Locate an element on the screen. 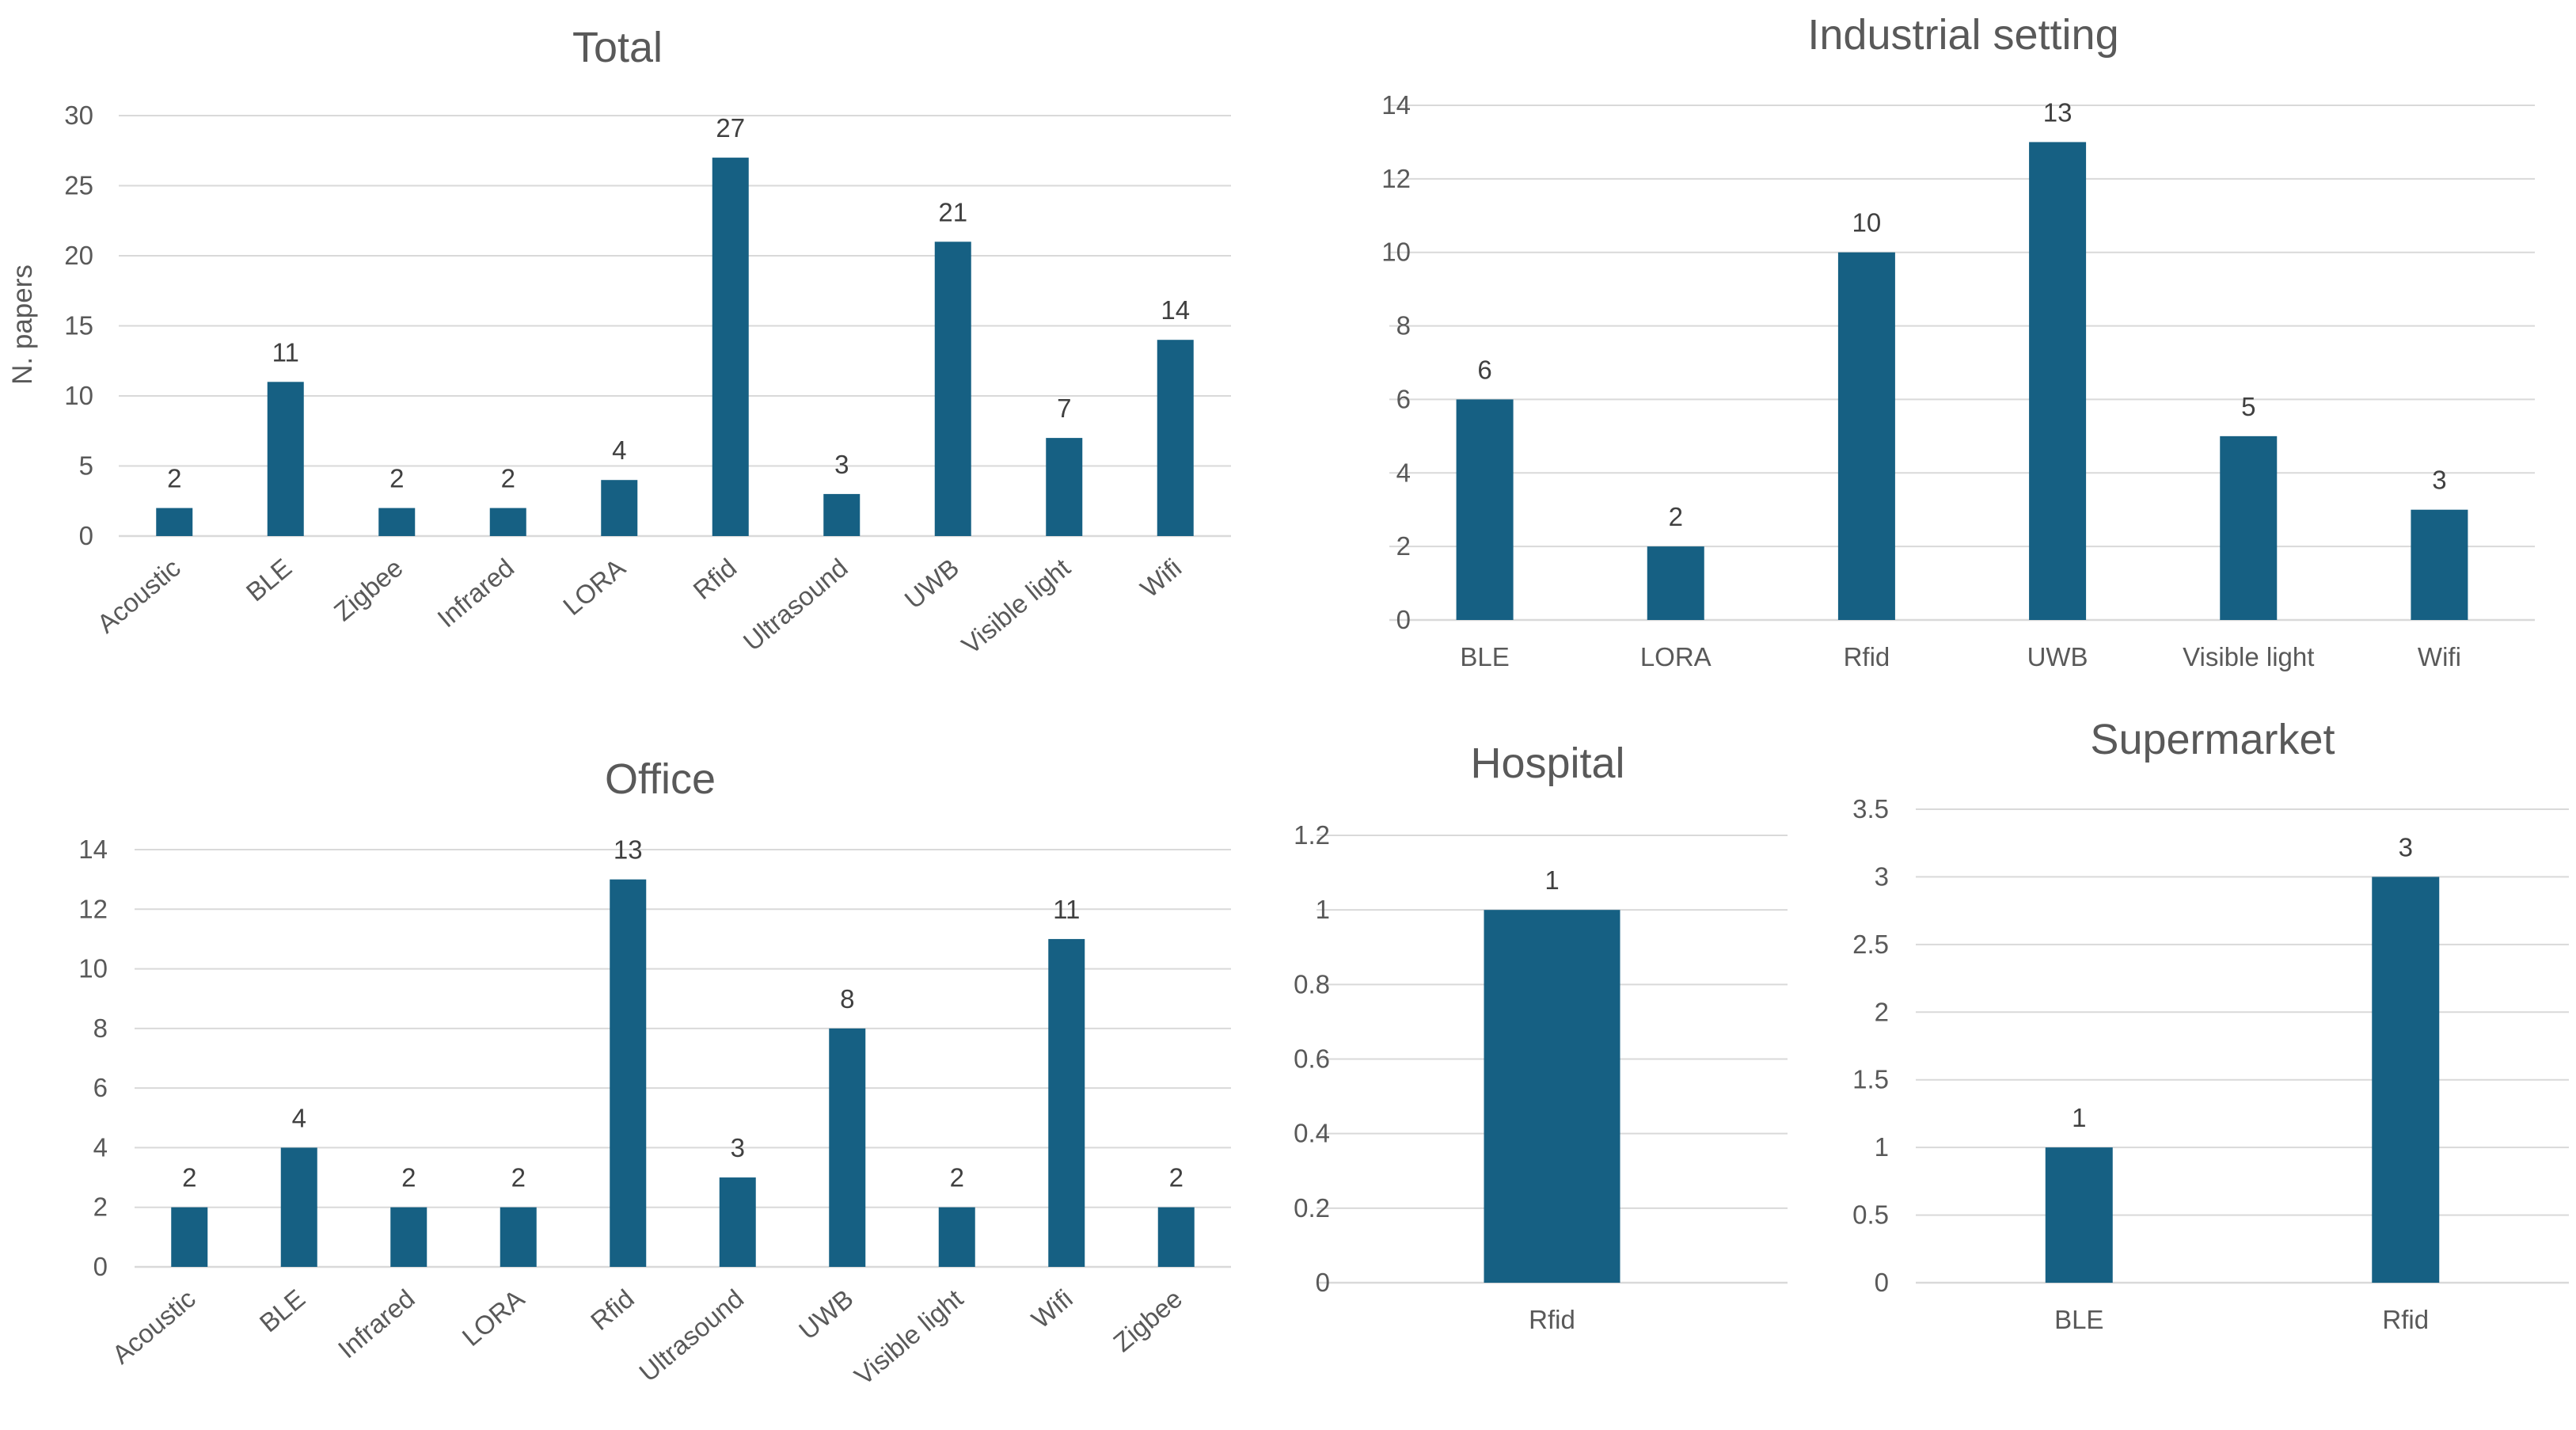 Image resolution: width=2576 pixels, height=1430 pixels. hospital-y-tick-label: 0.2 is located at coordinates (1312, 1208).